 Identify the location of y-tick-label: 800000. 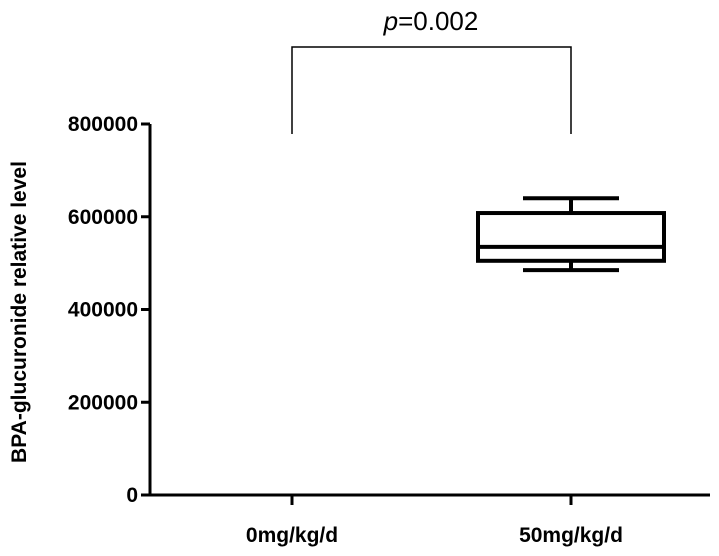
(103, 124).